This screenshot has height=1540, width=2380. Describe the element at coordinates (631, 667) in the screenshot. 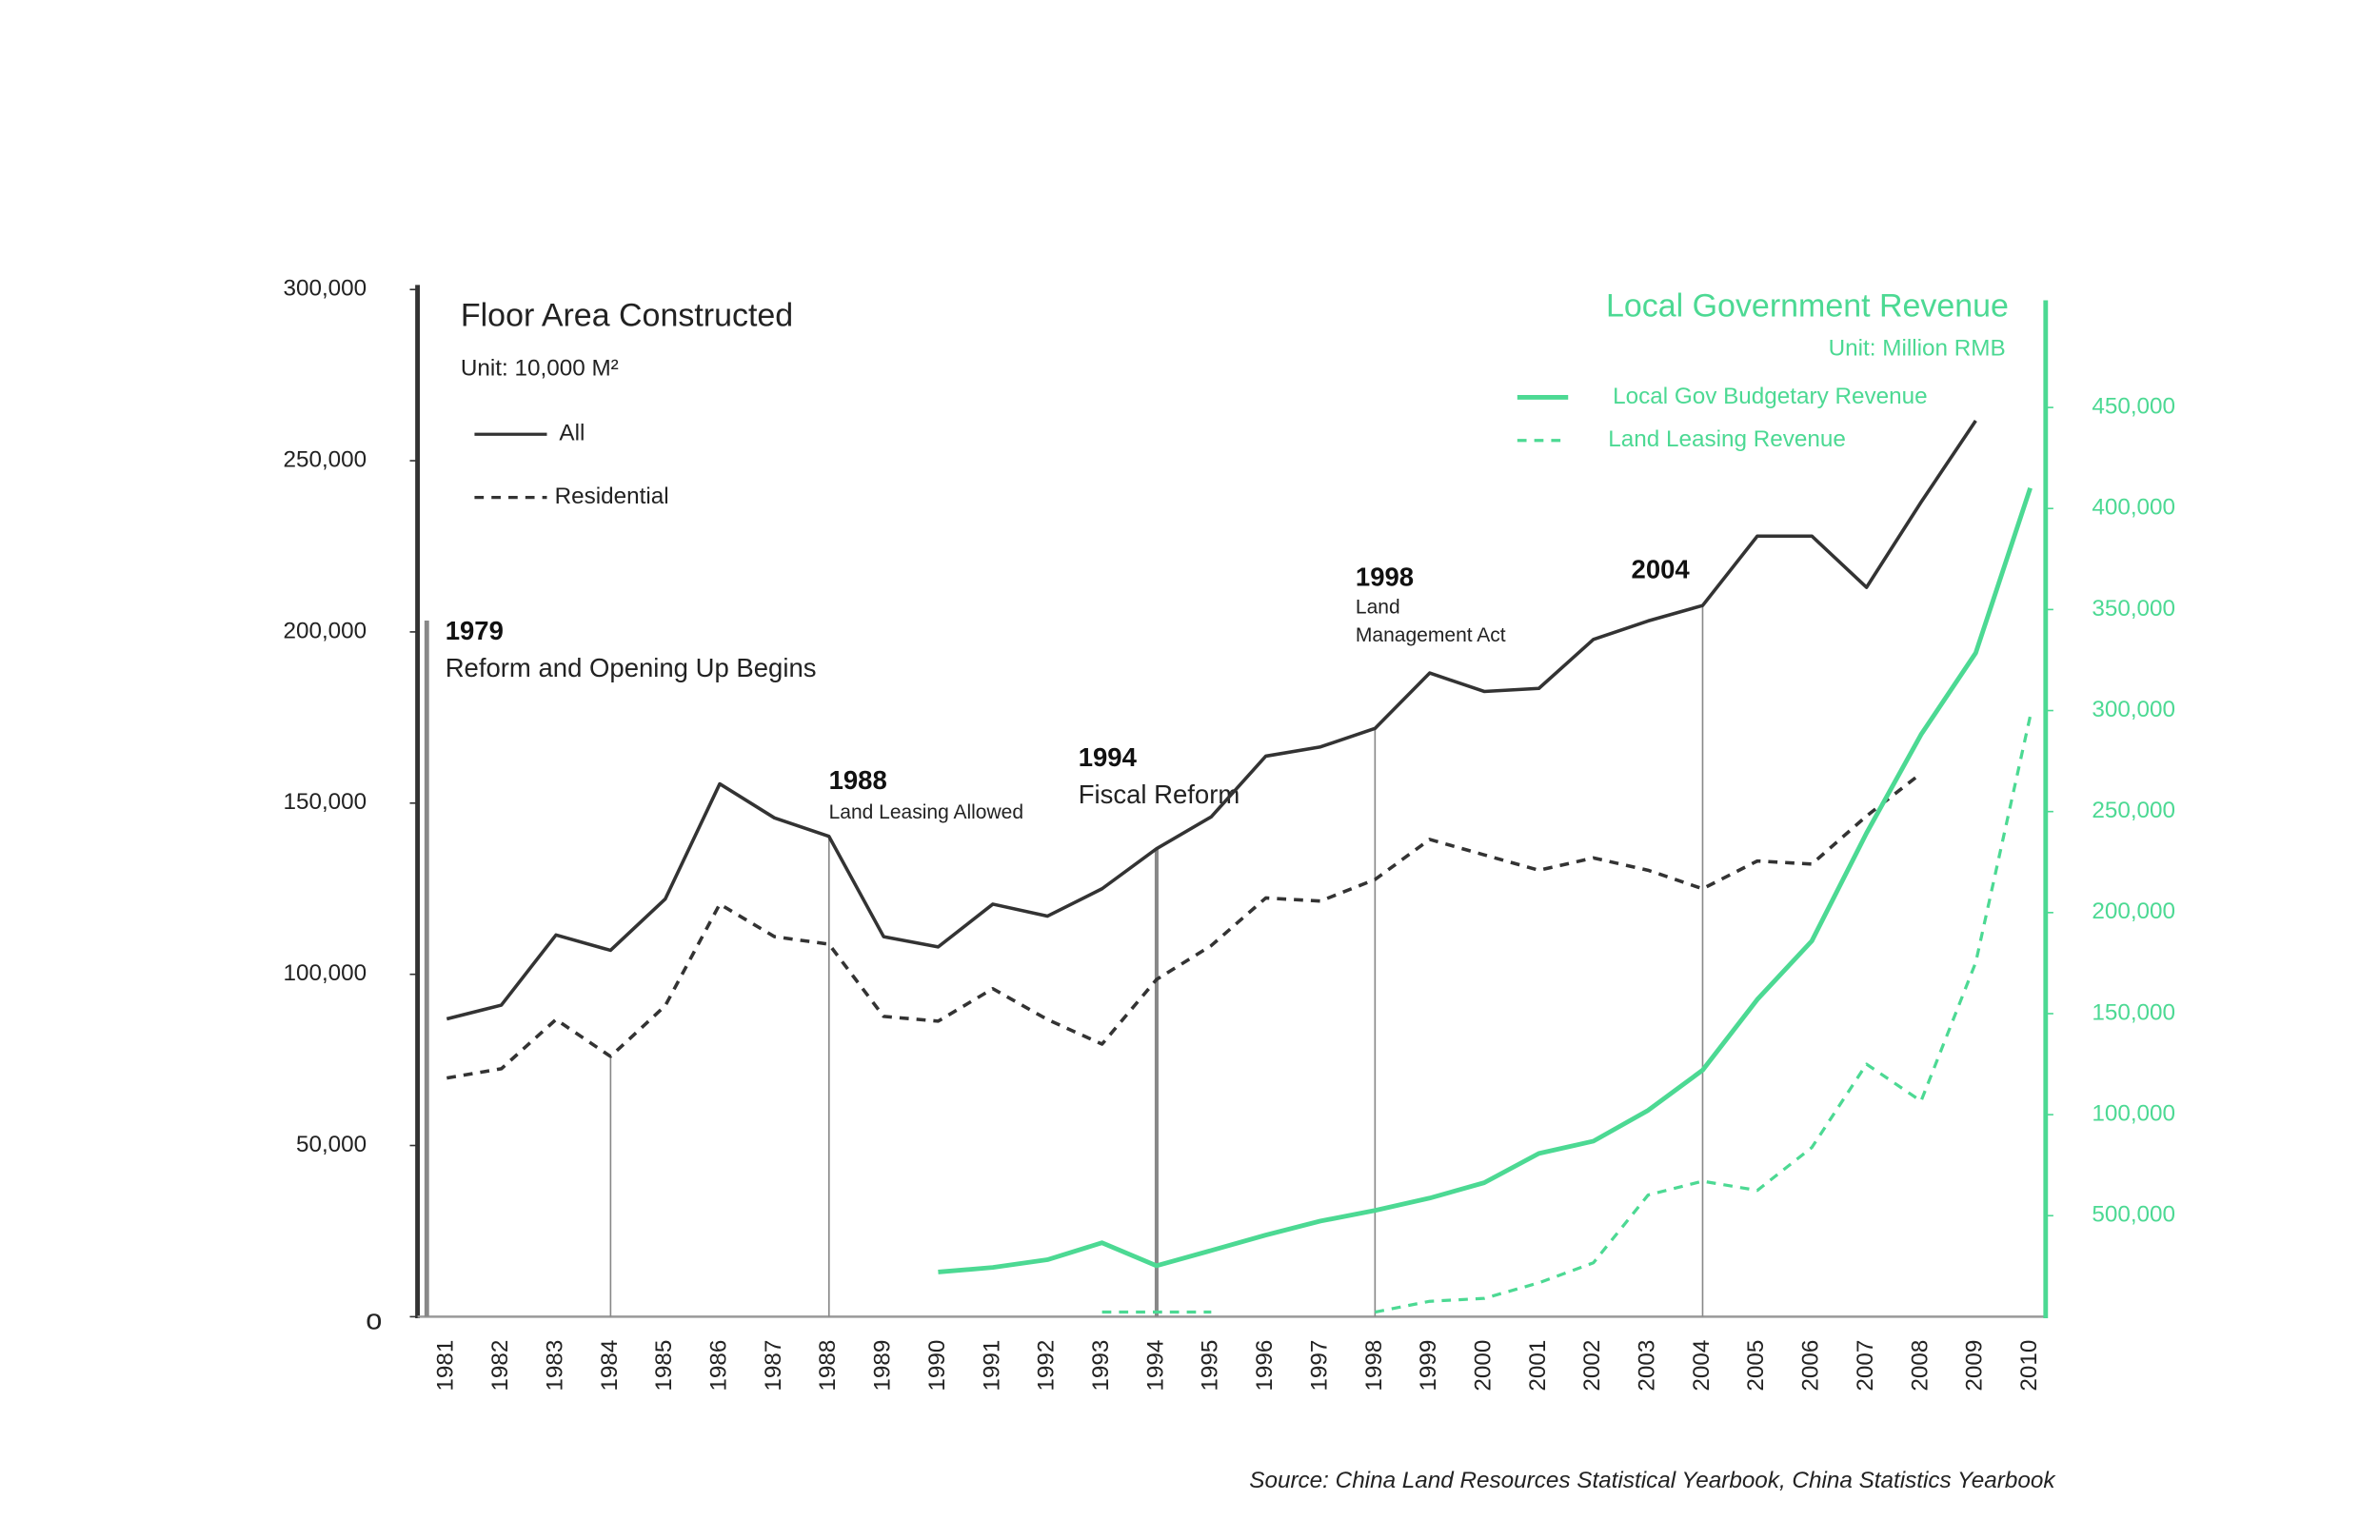

I see `annotation-text: Reform and Opening Up Begins` at that location.